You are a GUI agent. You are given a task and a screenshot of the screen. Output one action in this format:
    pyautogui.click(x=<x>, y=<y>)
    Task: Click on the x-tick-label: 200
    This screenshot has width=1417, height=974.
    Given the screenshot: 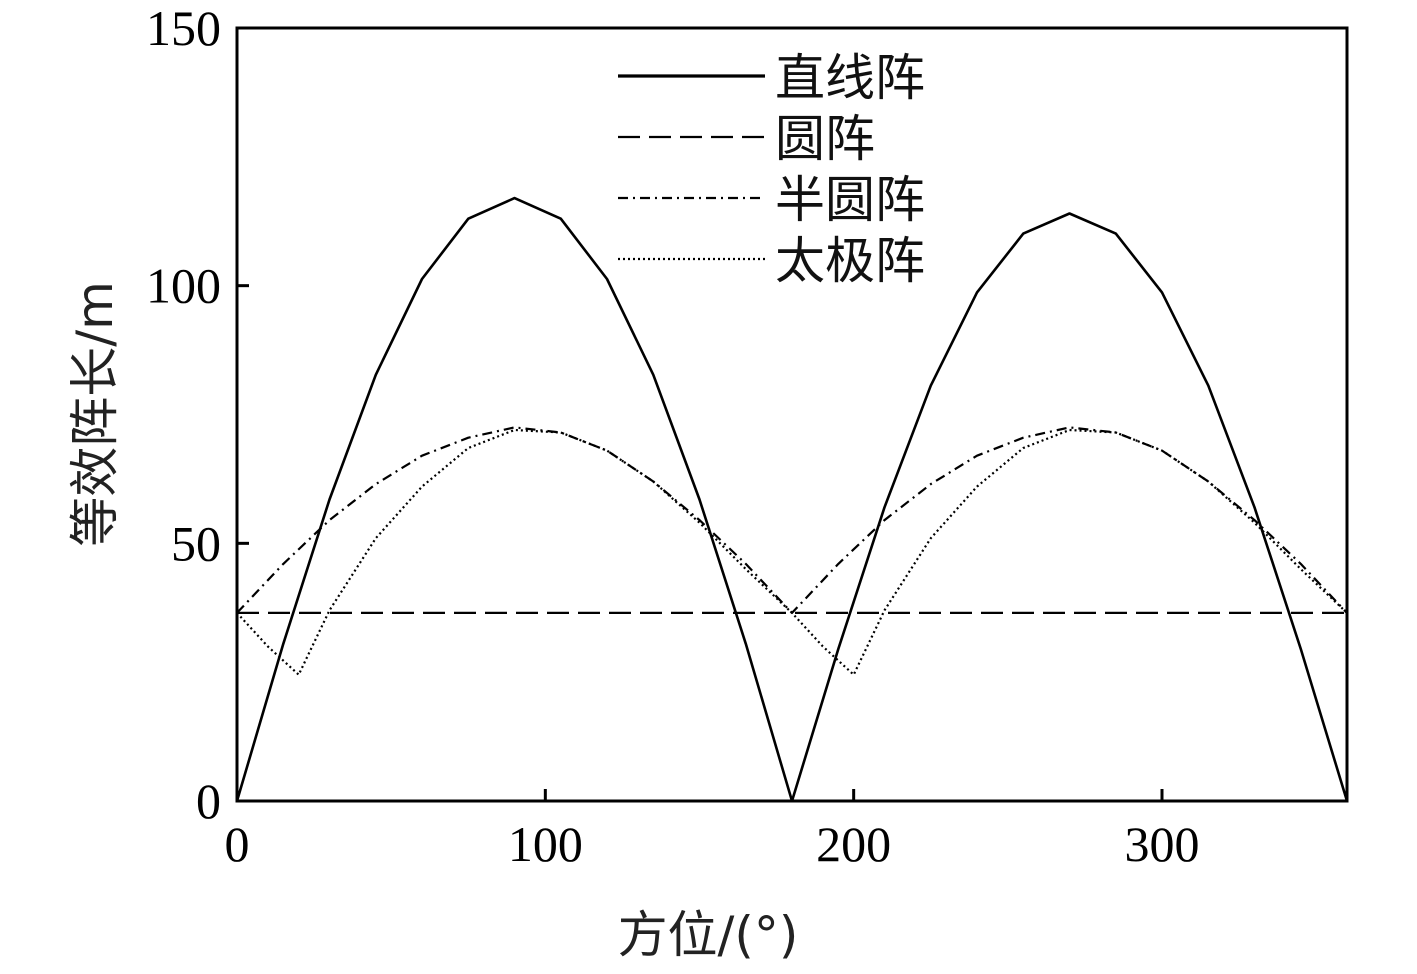 What is the action you would take?
    pyautogui.click(x=853, y=844)
    